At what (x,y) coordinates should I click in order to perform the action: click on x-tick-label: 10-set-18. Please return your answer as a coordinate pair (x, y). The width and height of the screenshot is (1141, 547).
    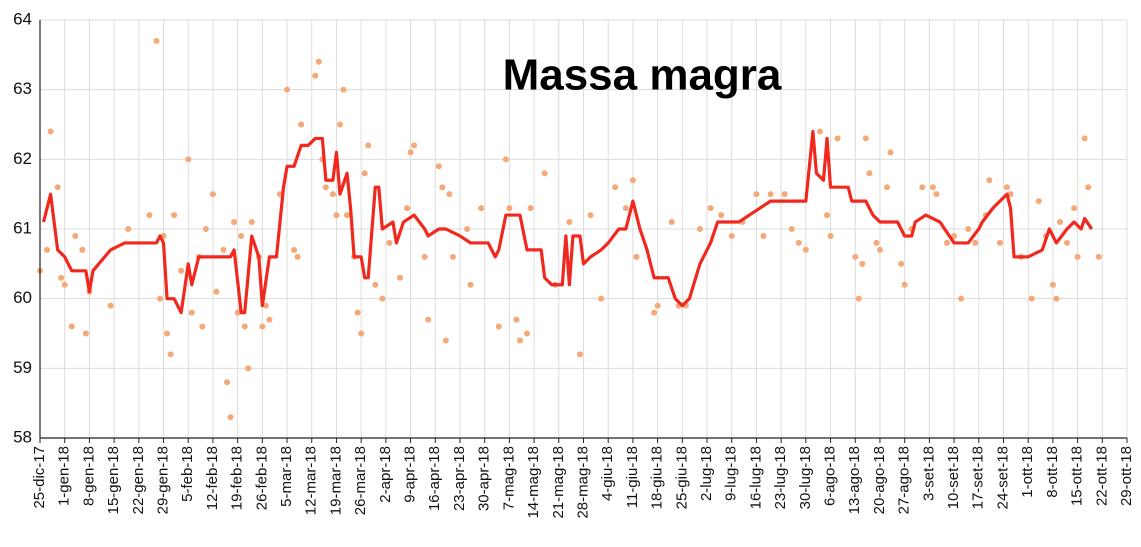
    Looking at the image, I should click on (953, 477).